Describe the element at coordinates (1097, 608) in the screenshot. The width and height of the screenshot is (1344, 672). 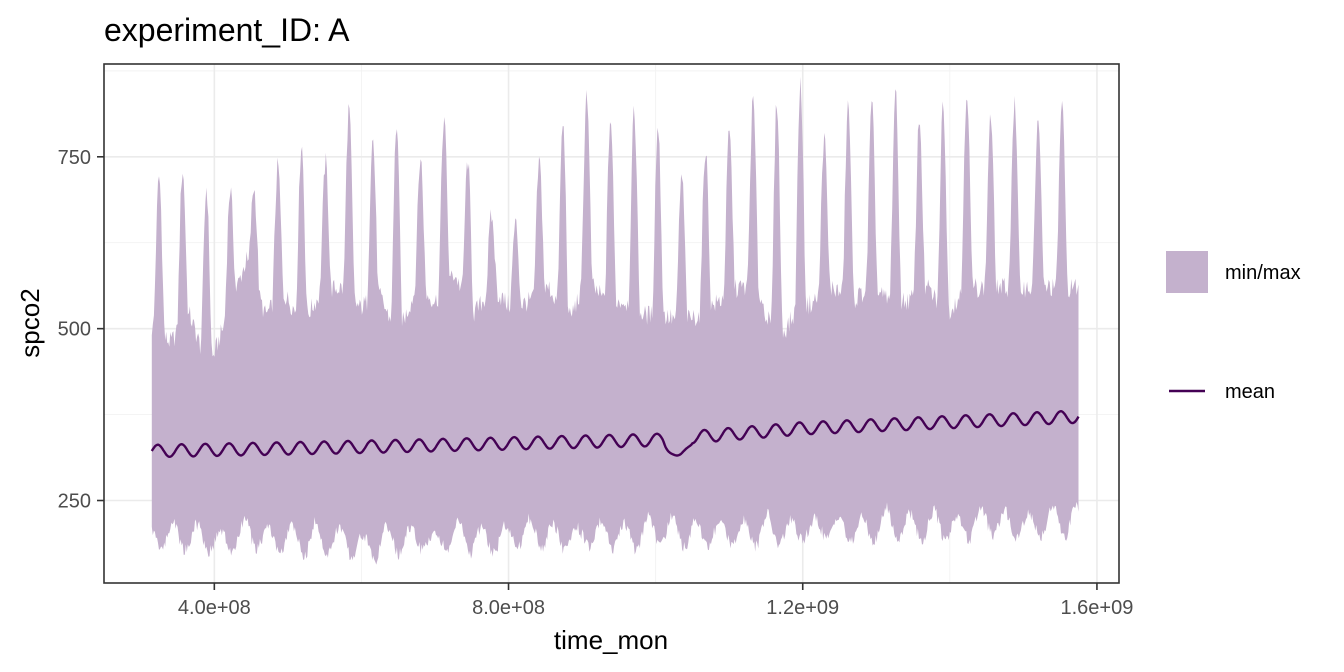
I see `x-tick-label: 1.6e+09` at that location.